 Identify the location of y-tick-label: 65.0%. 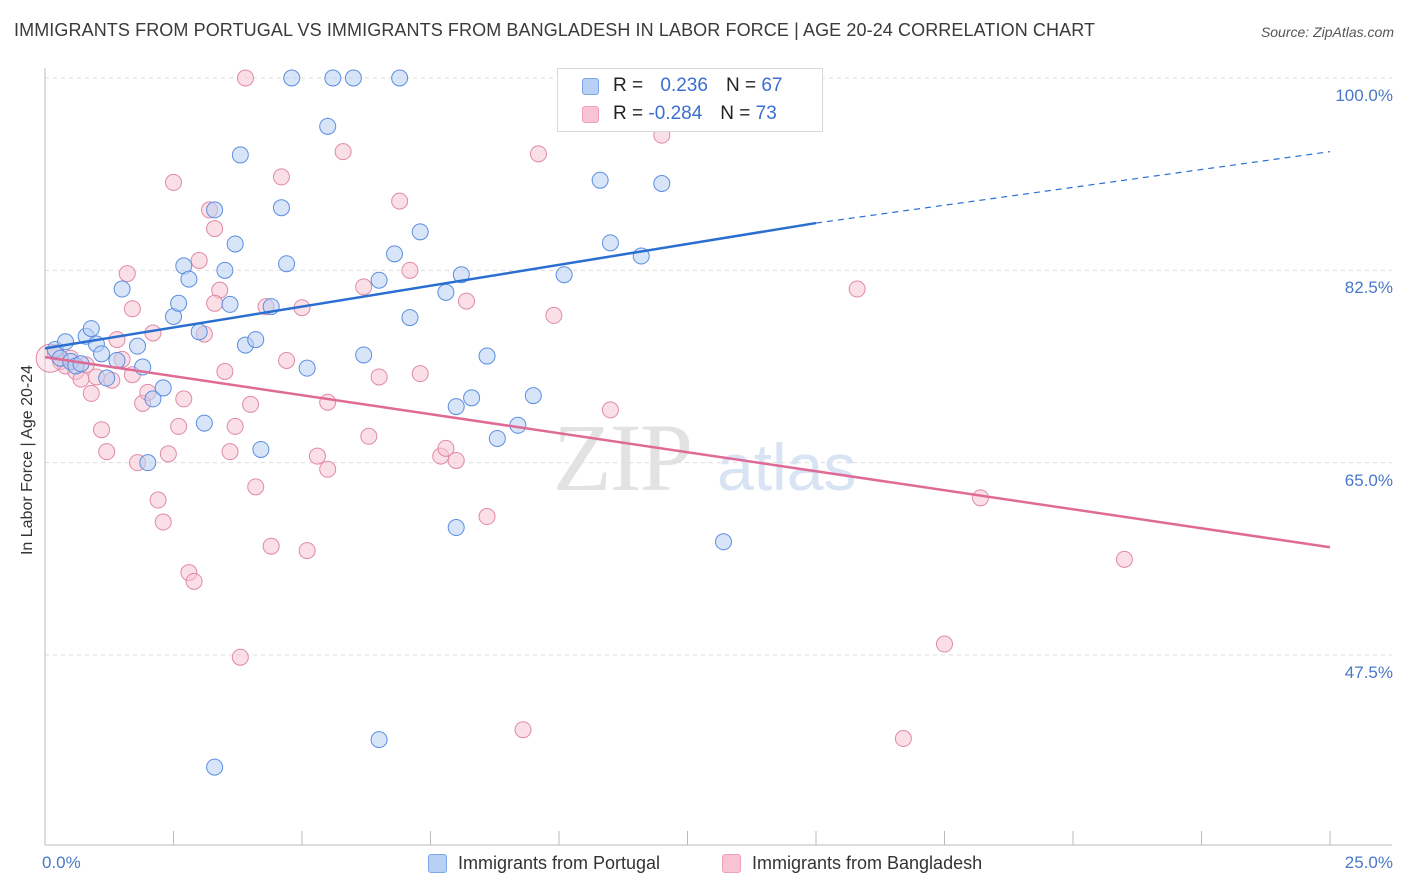
(1368, 480).